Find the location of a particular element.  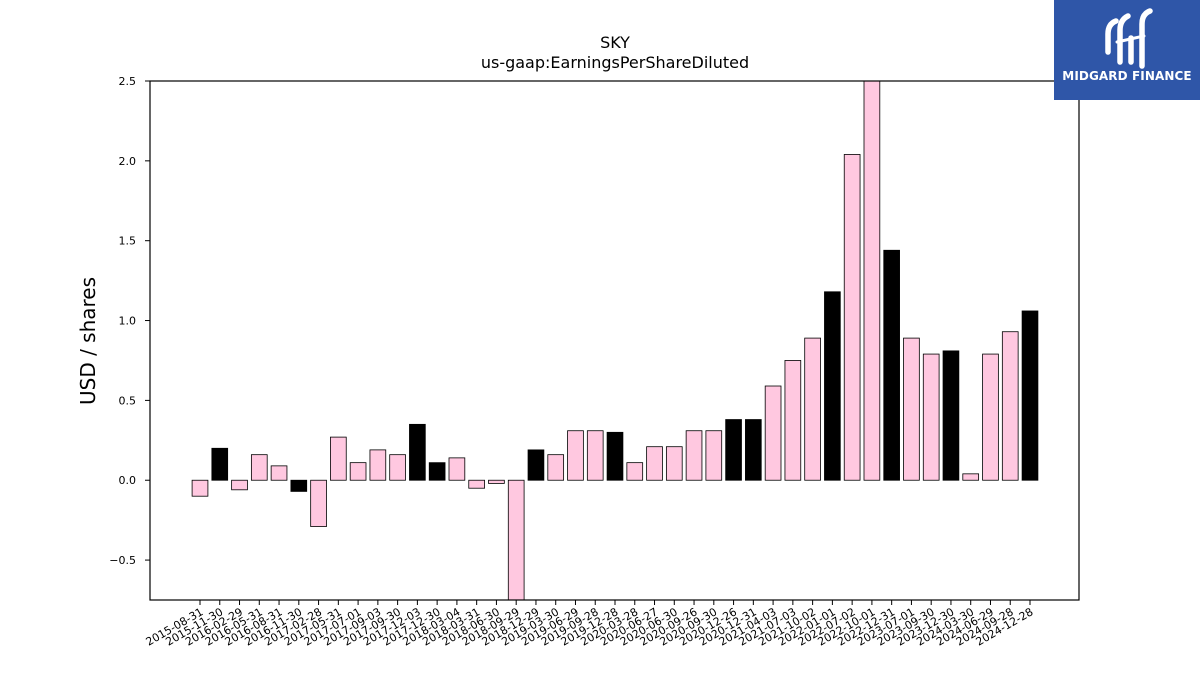

midgard-logo-icon is located at coordinates (1129, 38).